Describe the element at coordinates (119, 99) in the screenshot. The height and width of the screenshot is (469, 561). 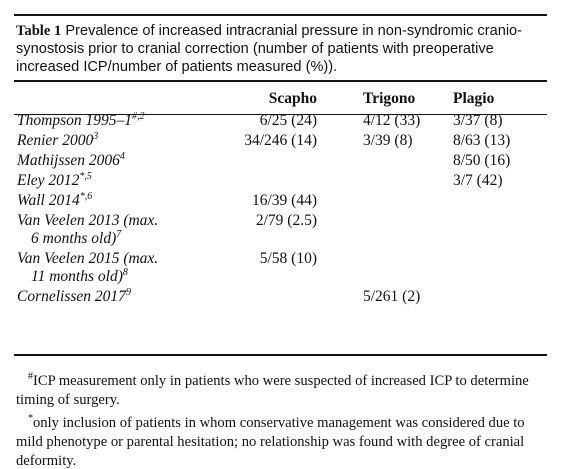
I see `header-blank` at that location.